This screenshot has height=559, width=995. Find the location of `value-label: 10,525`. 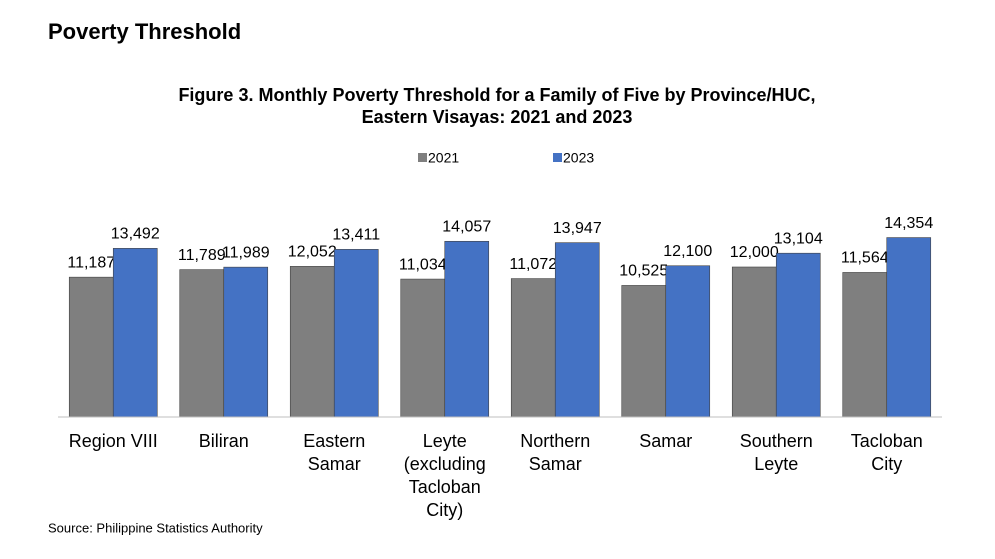

value-label: 10,525 is located at coordinates (643, 271).